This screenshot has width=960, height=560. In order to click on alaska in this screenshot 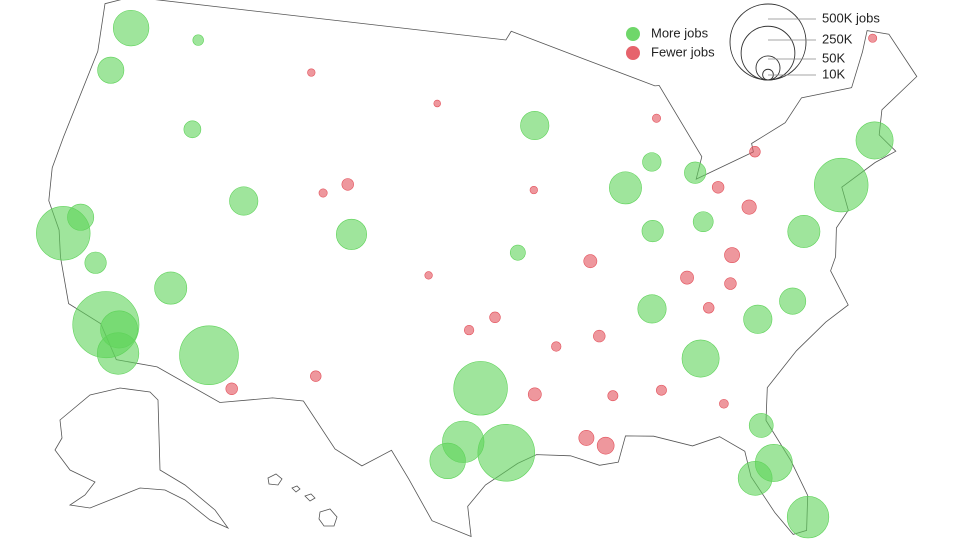, I will do `click(142, 458)`.